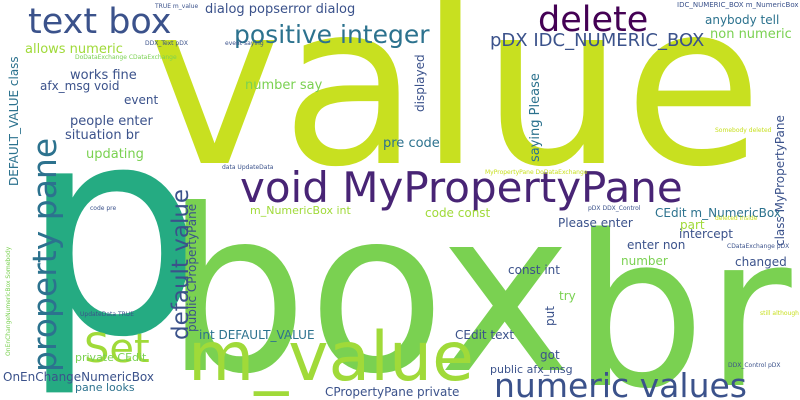  I want to click on word: pre code, so click(411, 143).